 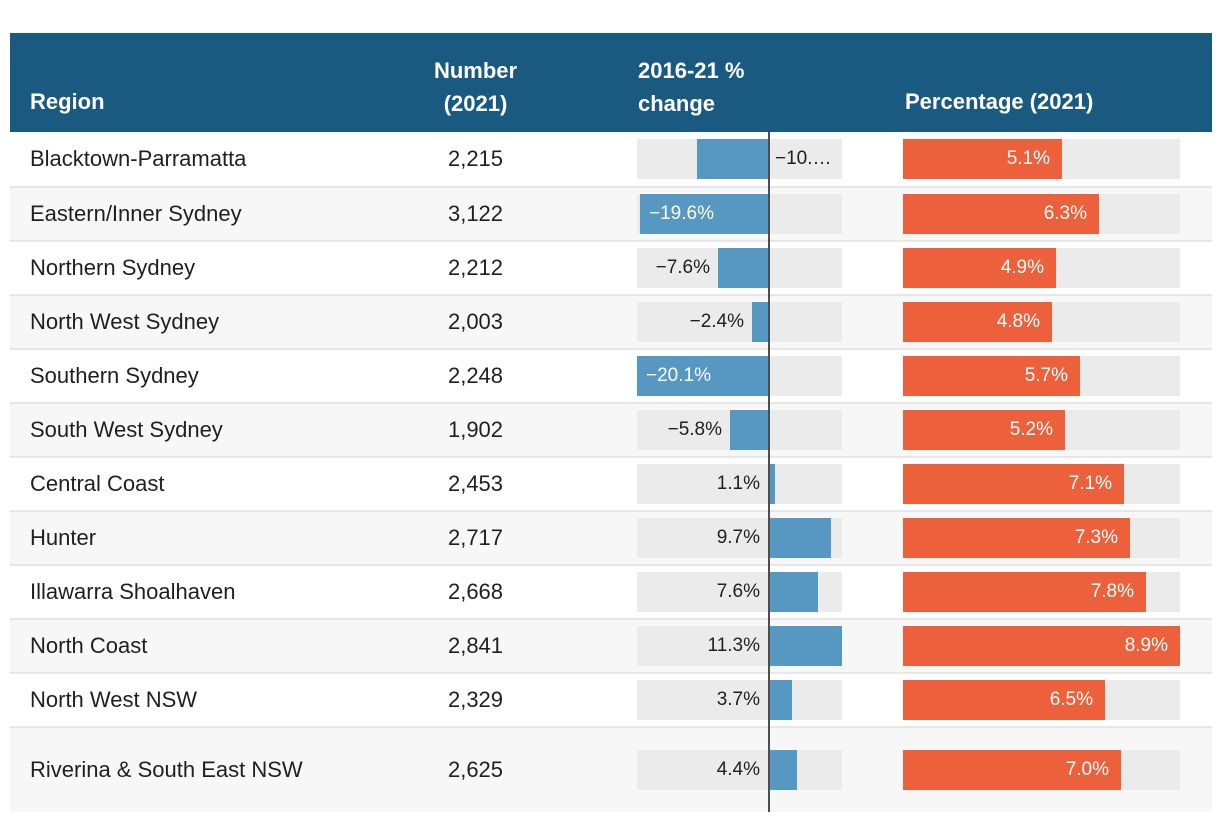 I want to click on percentage-bar-track: 5.7%, so click(x=1041, y=376).